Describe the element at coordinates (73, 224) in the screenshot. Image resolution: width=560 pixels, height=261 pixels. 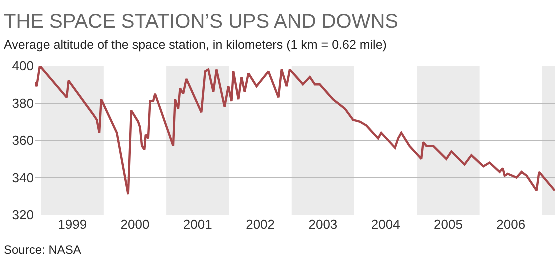
I see `x-tick-label: 1999` at that location.